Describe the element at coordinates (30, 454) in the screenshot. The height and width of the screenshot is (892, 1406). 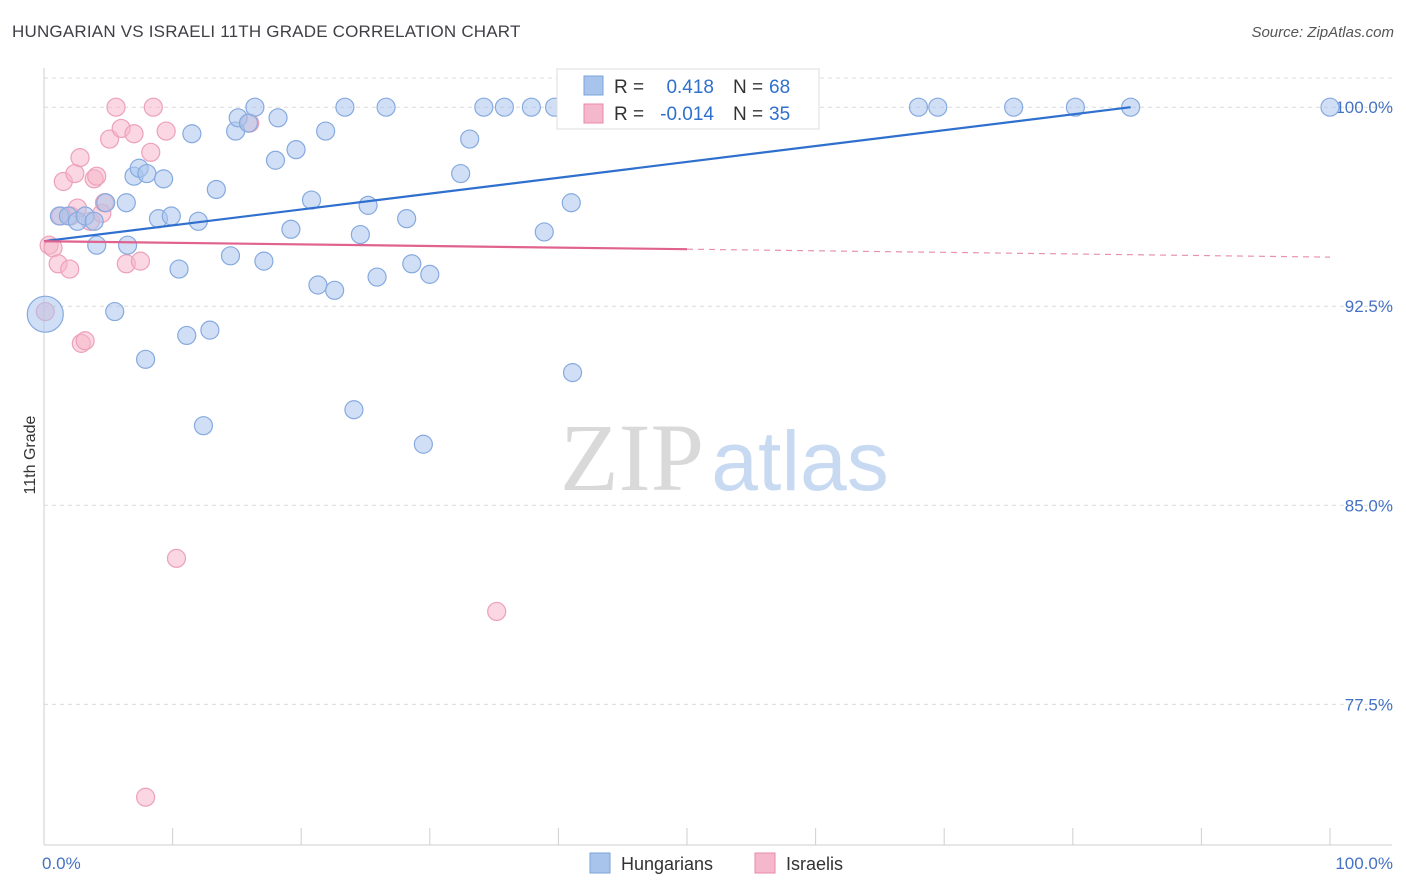
I see `y-axis-title: 11th Grade` at that location.